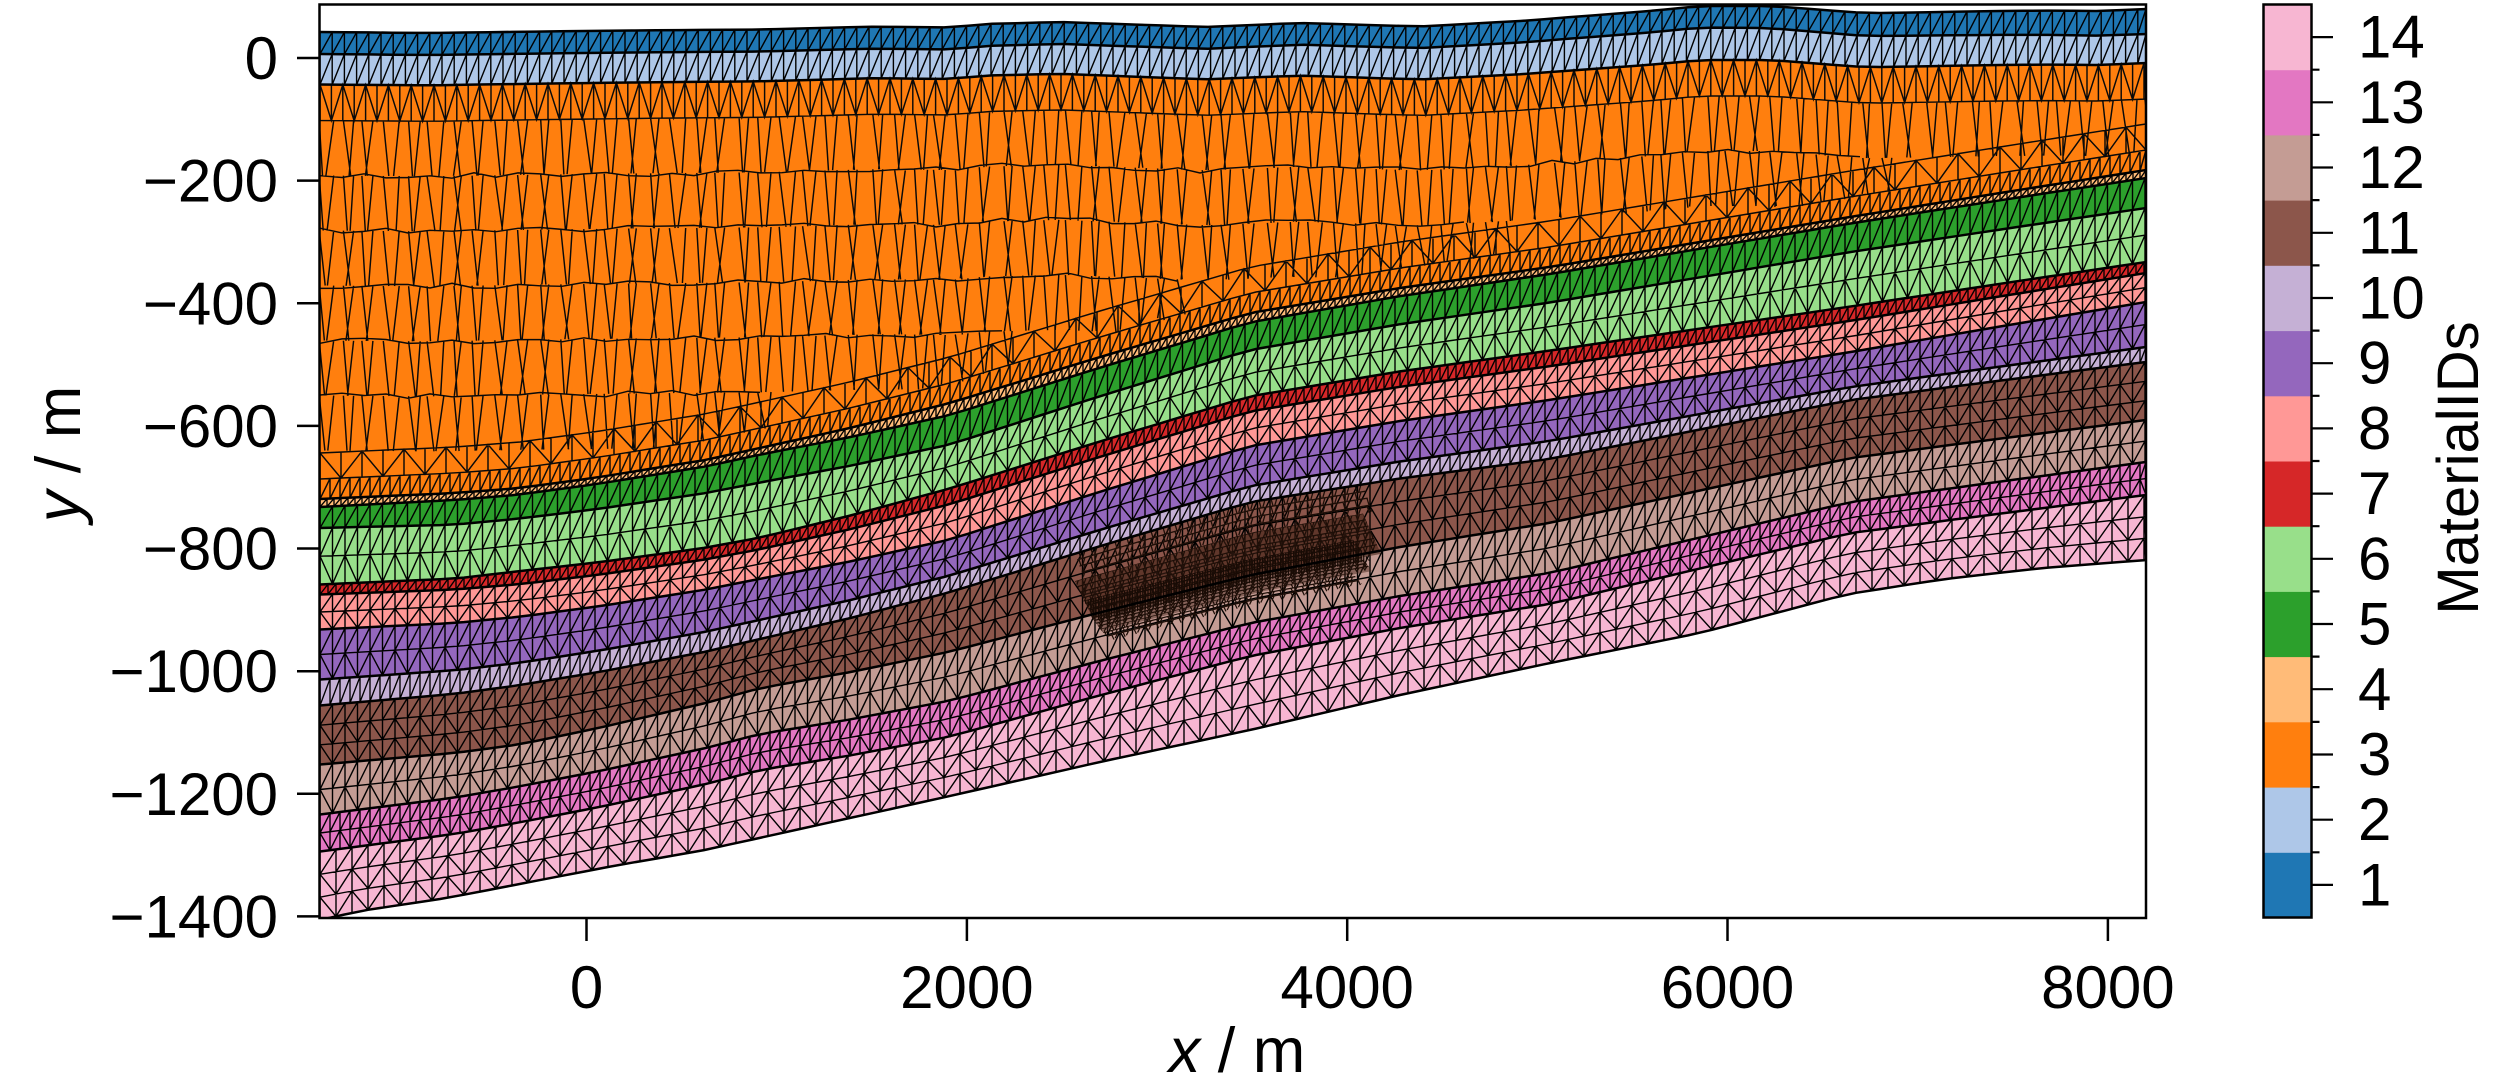 This screenshot has width=2520, height=1080. I want to click on svg-text: 5, so click(2374, 624).